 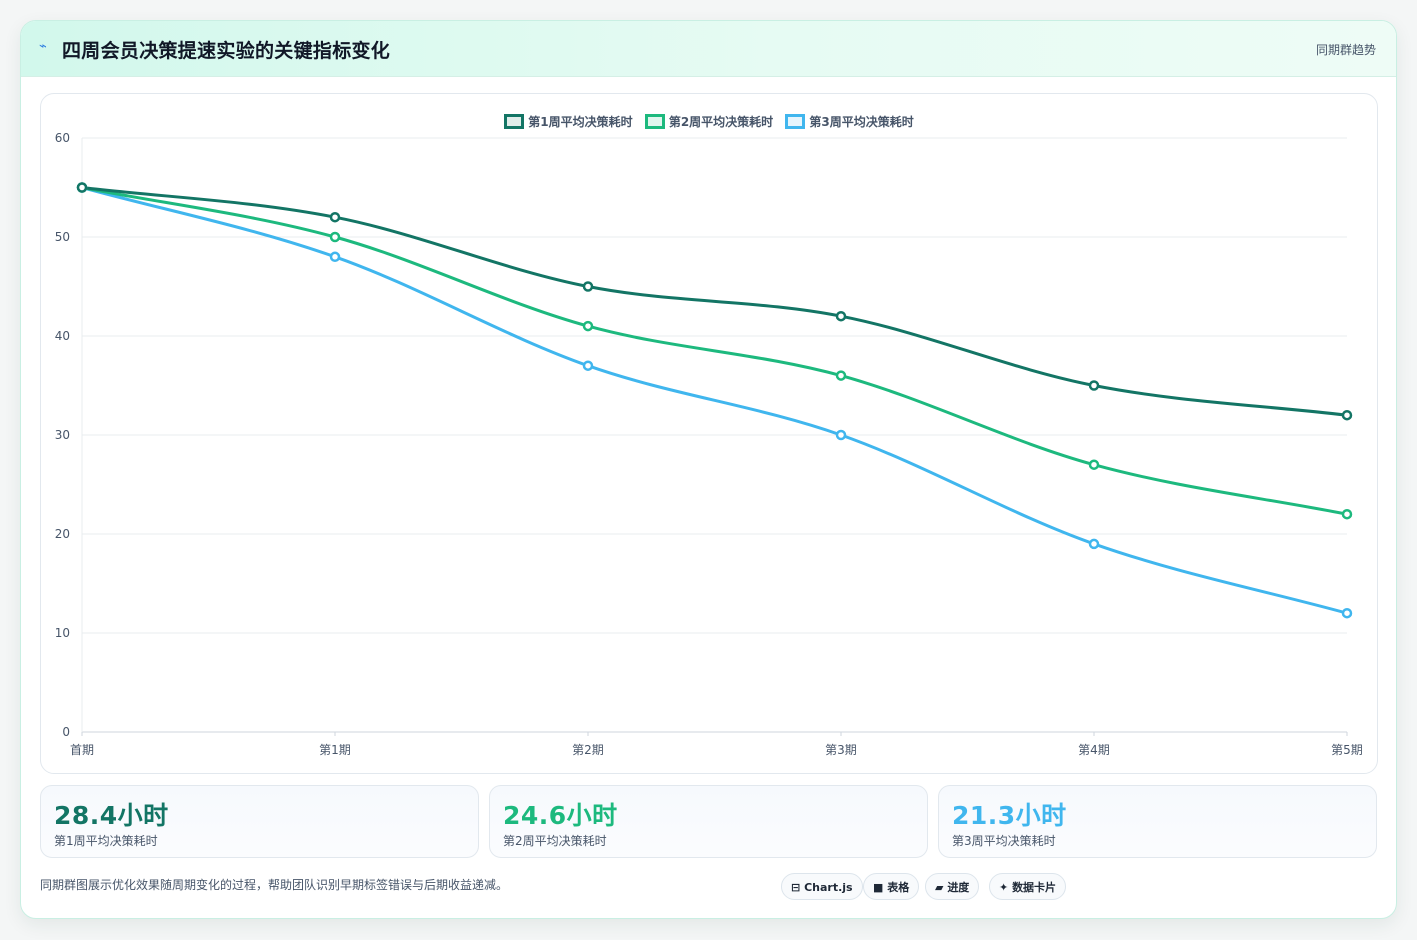 I want to click on legend-item-week2: 第2周平均决策耗时, so click(x=709, y=121).